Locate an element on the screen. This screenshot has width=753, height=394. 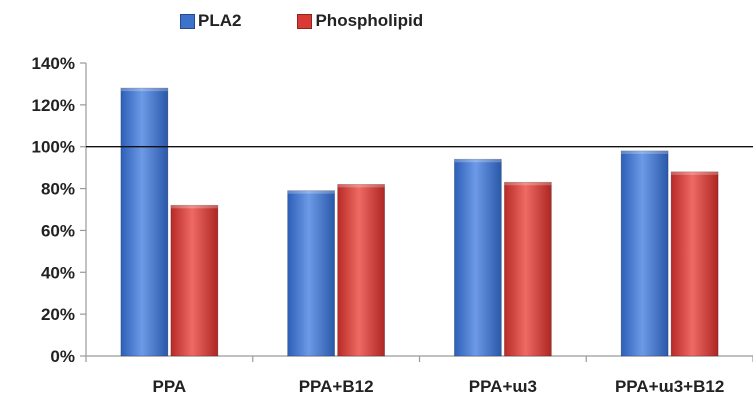
y-tick-label: 80% is located at coordinates (58, 189).